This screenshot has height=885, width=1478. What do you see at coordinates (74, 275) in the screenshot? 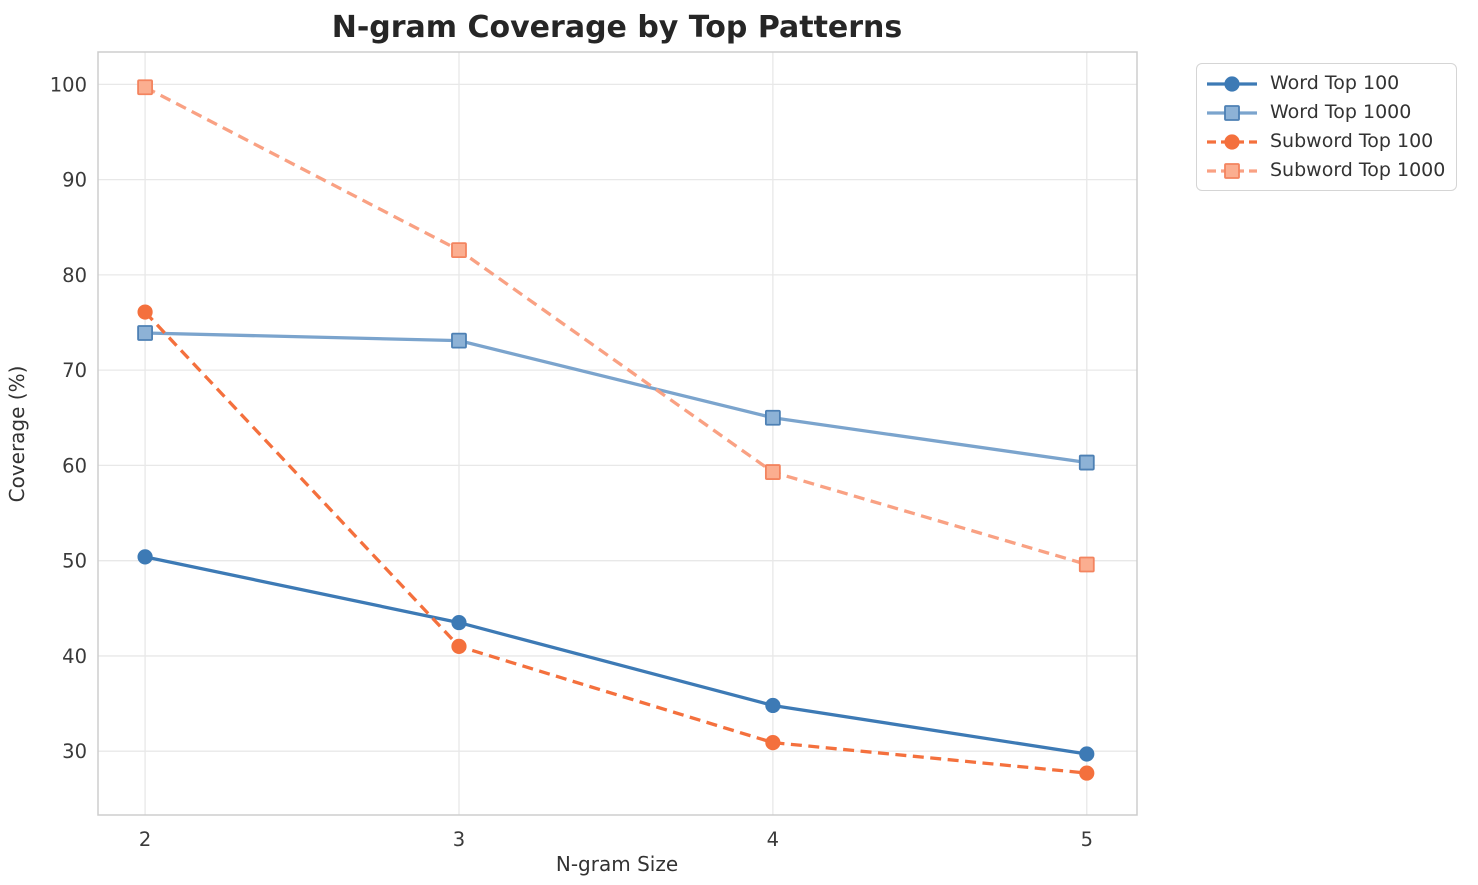
I see `y-tick-label: 80` at bounding box center [74, 275].